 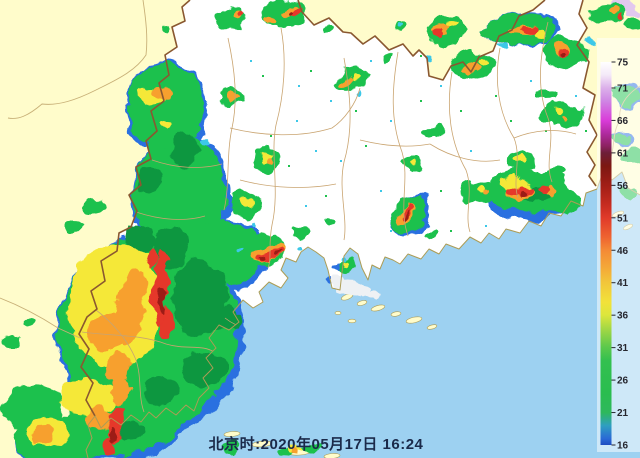 I want to click on colorbar-tick-label: 31, so click(x=623, y=348).